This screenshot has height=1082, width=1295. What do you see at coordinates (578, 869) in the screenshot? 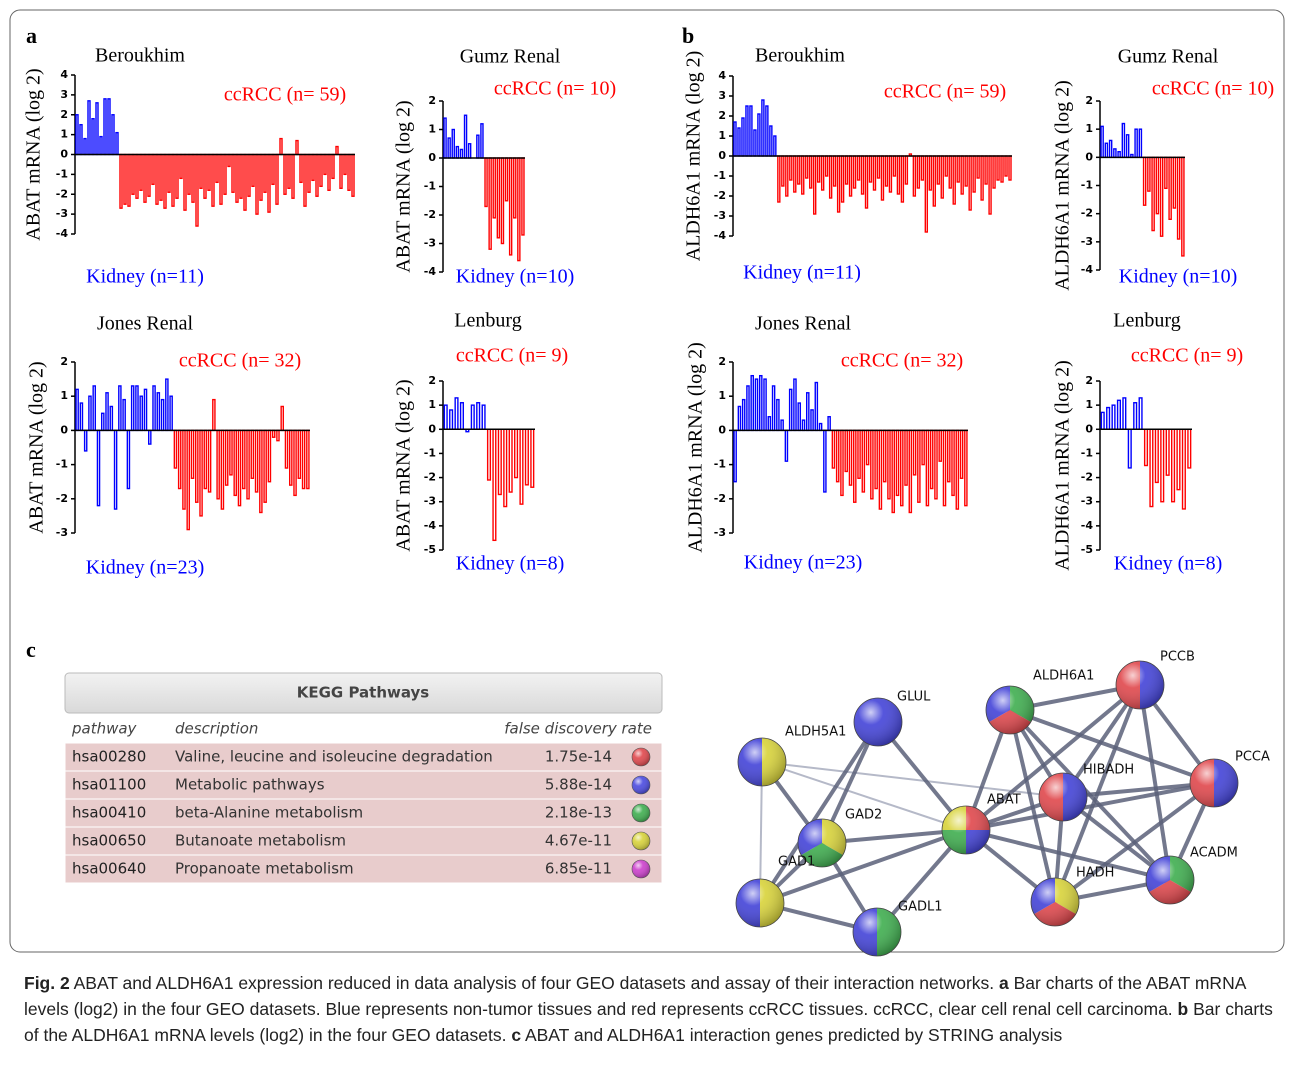
I see `fdr: 6.85e-11` at bounding box center [578, 869].